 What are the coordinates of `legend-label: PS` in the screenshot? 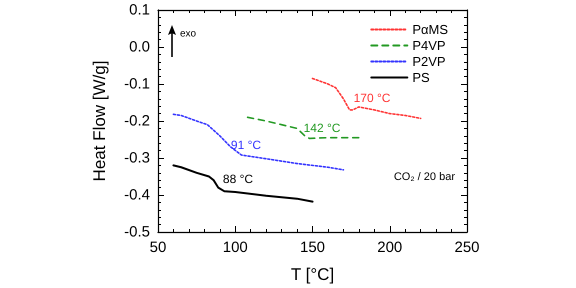 It's located at (421, 77).